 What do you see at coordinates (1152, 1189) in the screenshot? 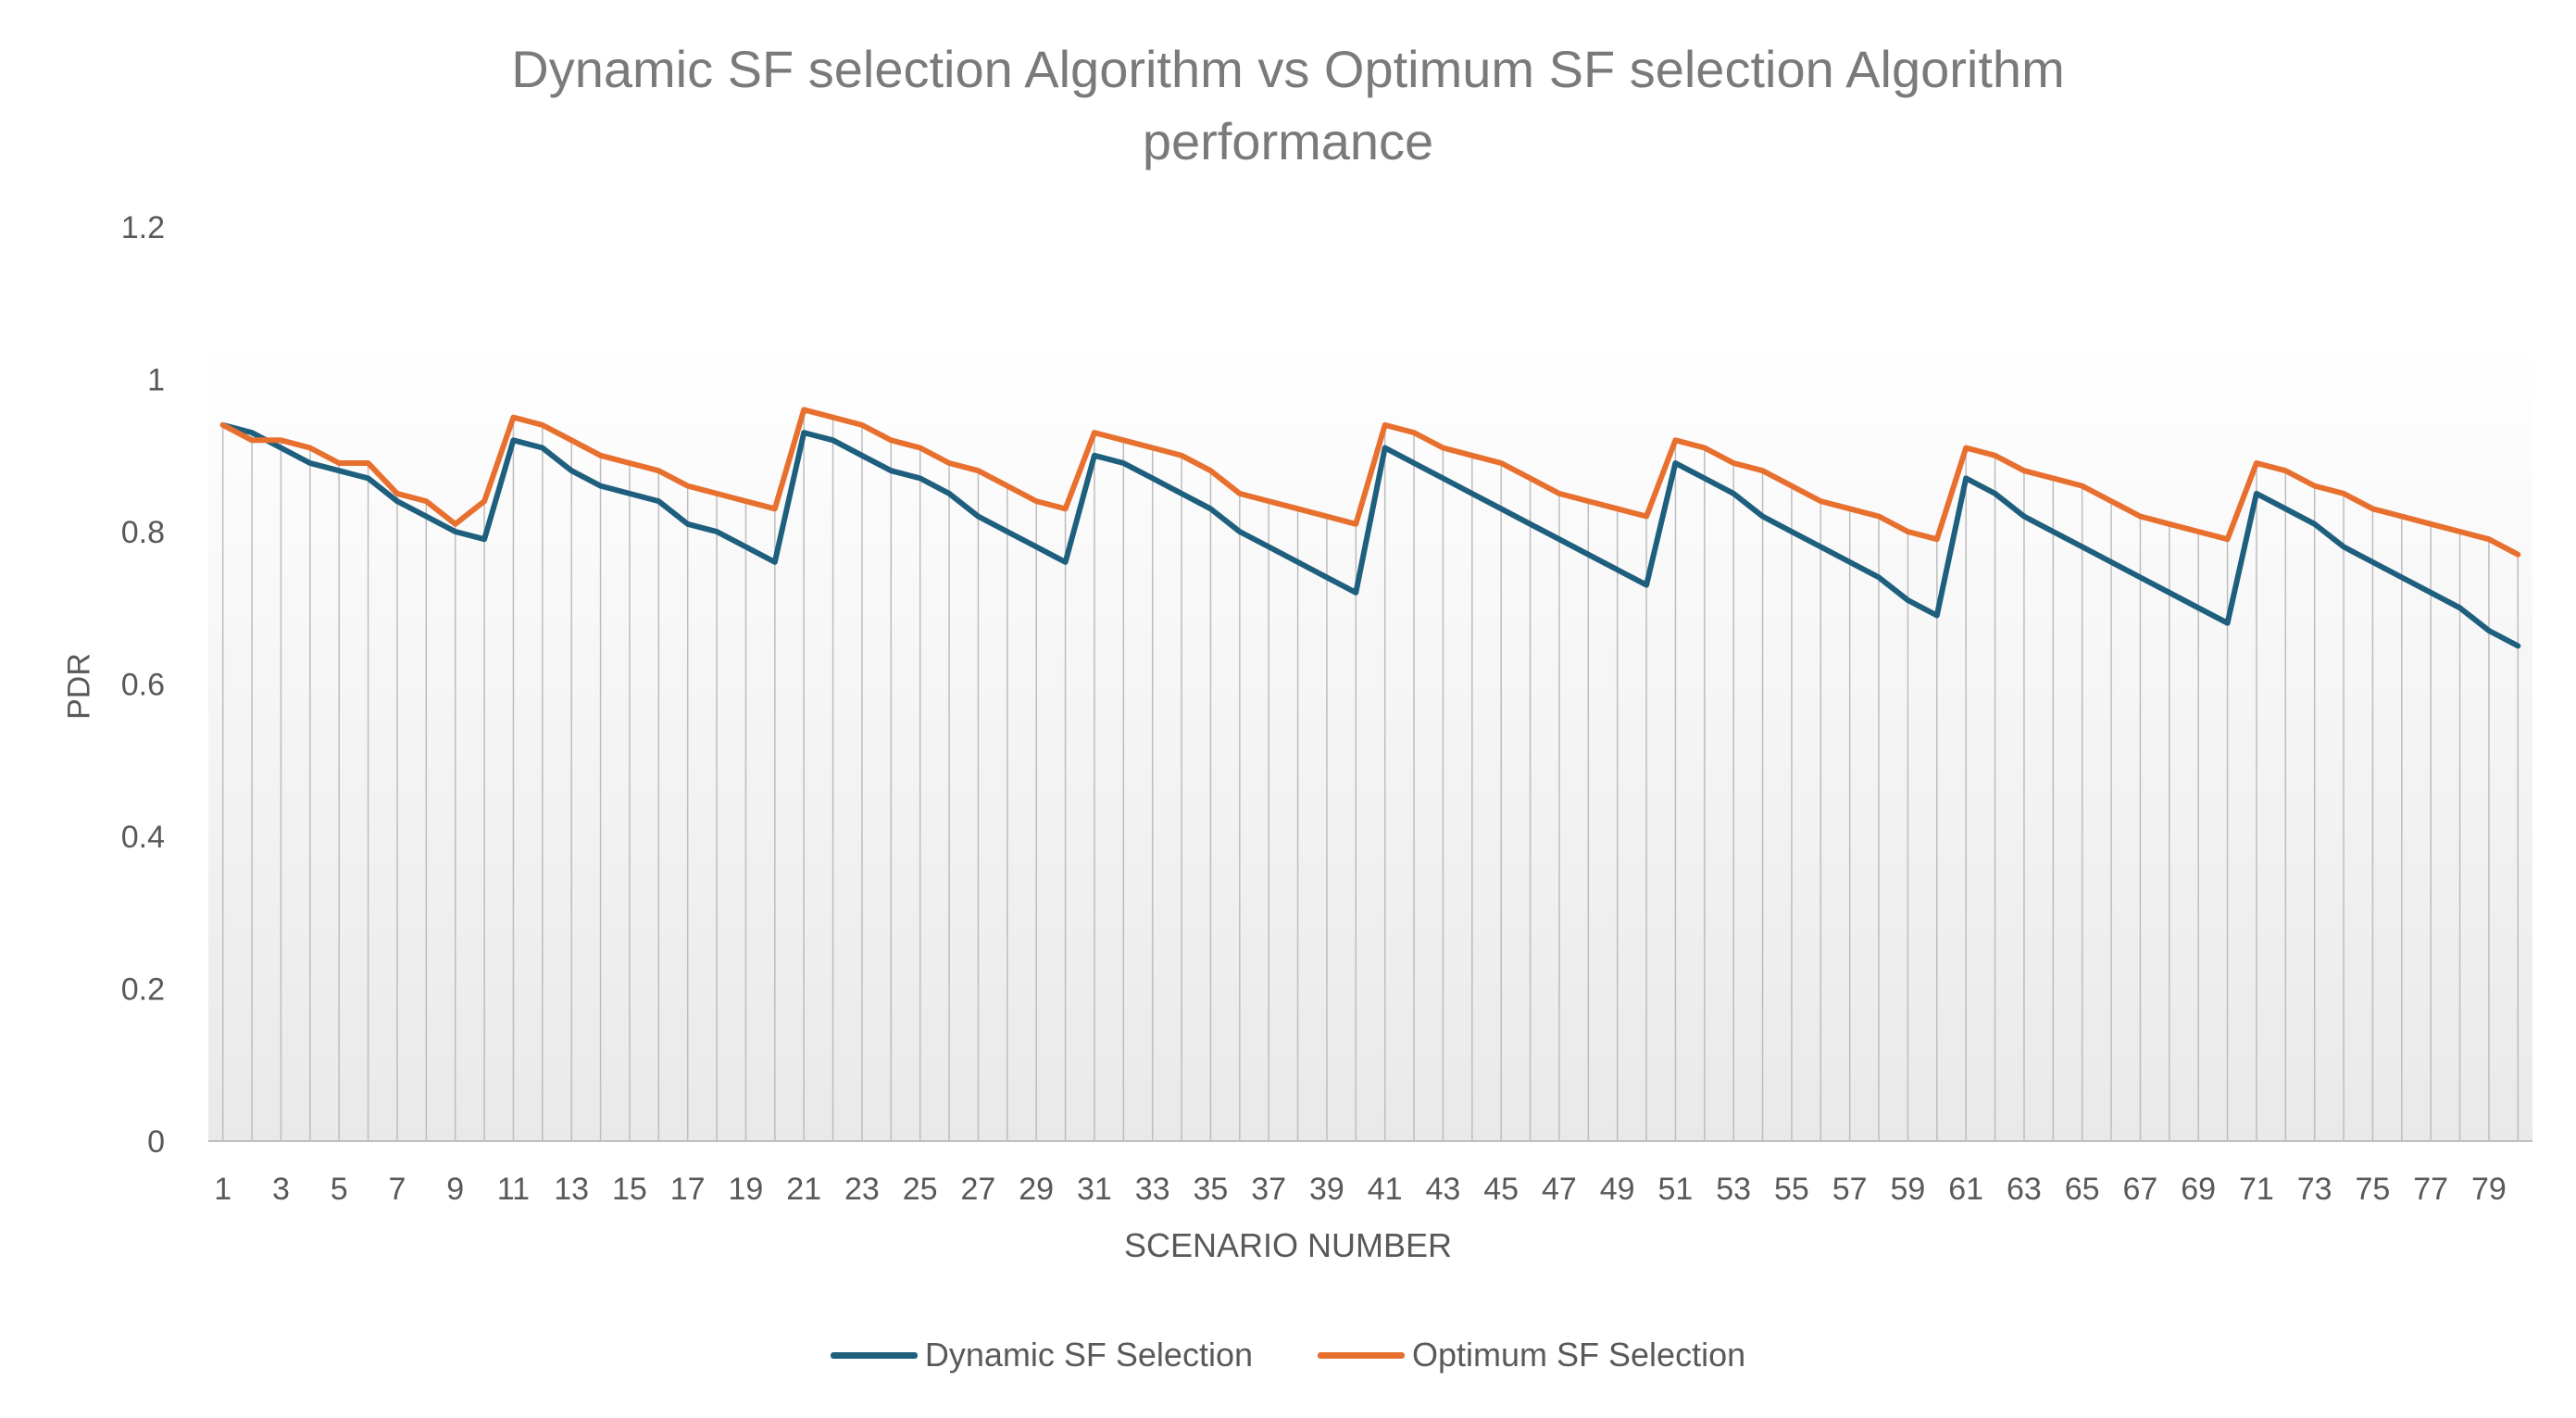
I see `x-tick-label: 33` at bounding box center [1152, 1189].